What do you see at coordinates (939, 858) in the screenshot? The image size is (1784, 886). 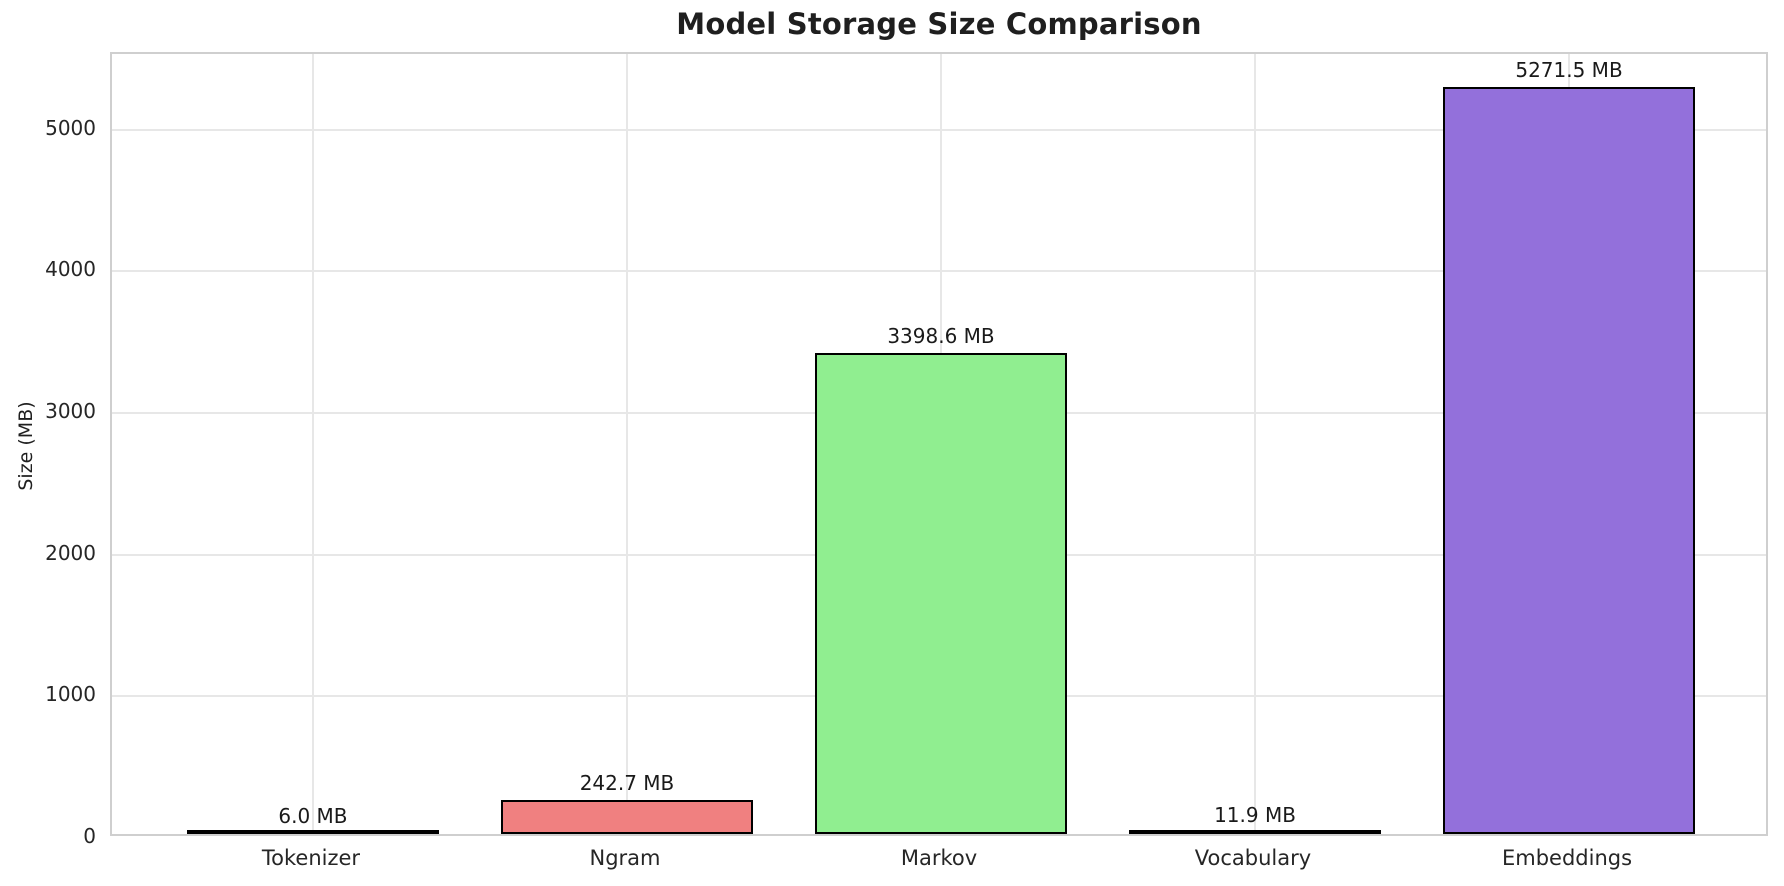 I see `x-tick-label: Markov` at bounding box center [939, 858].